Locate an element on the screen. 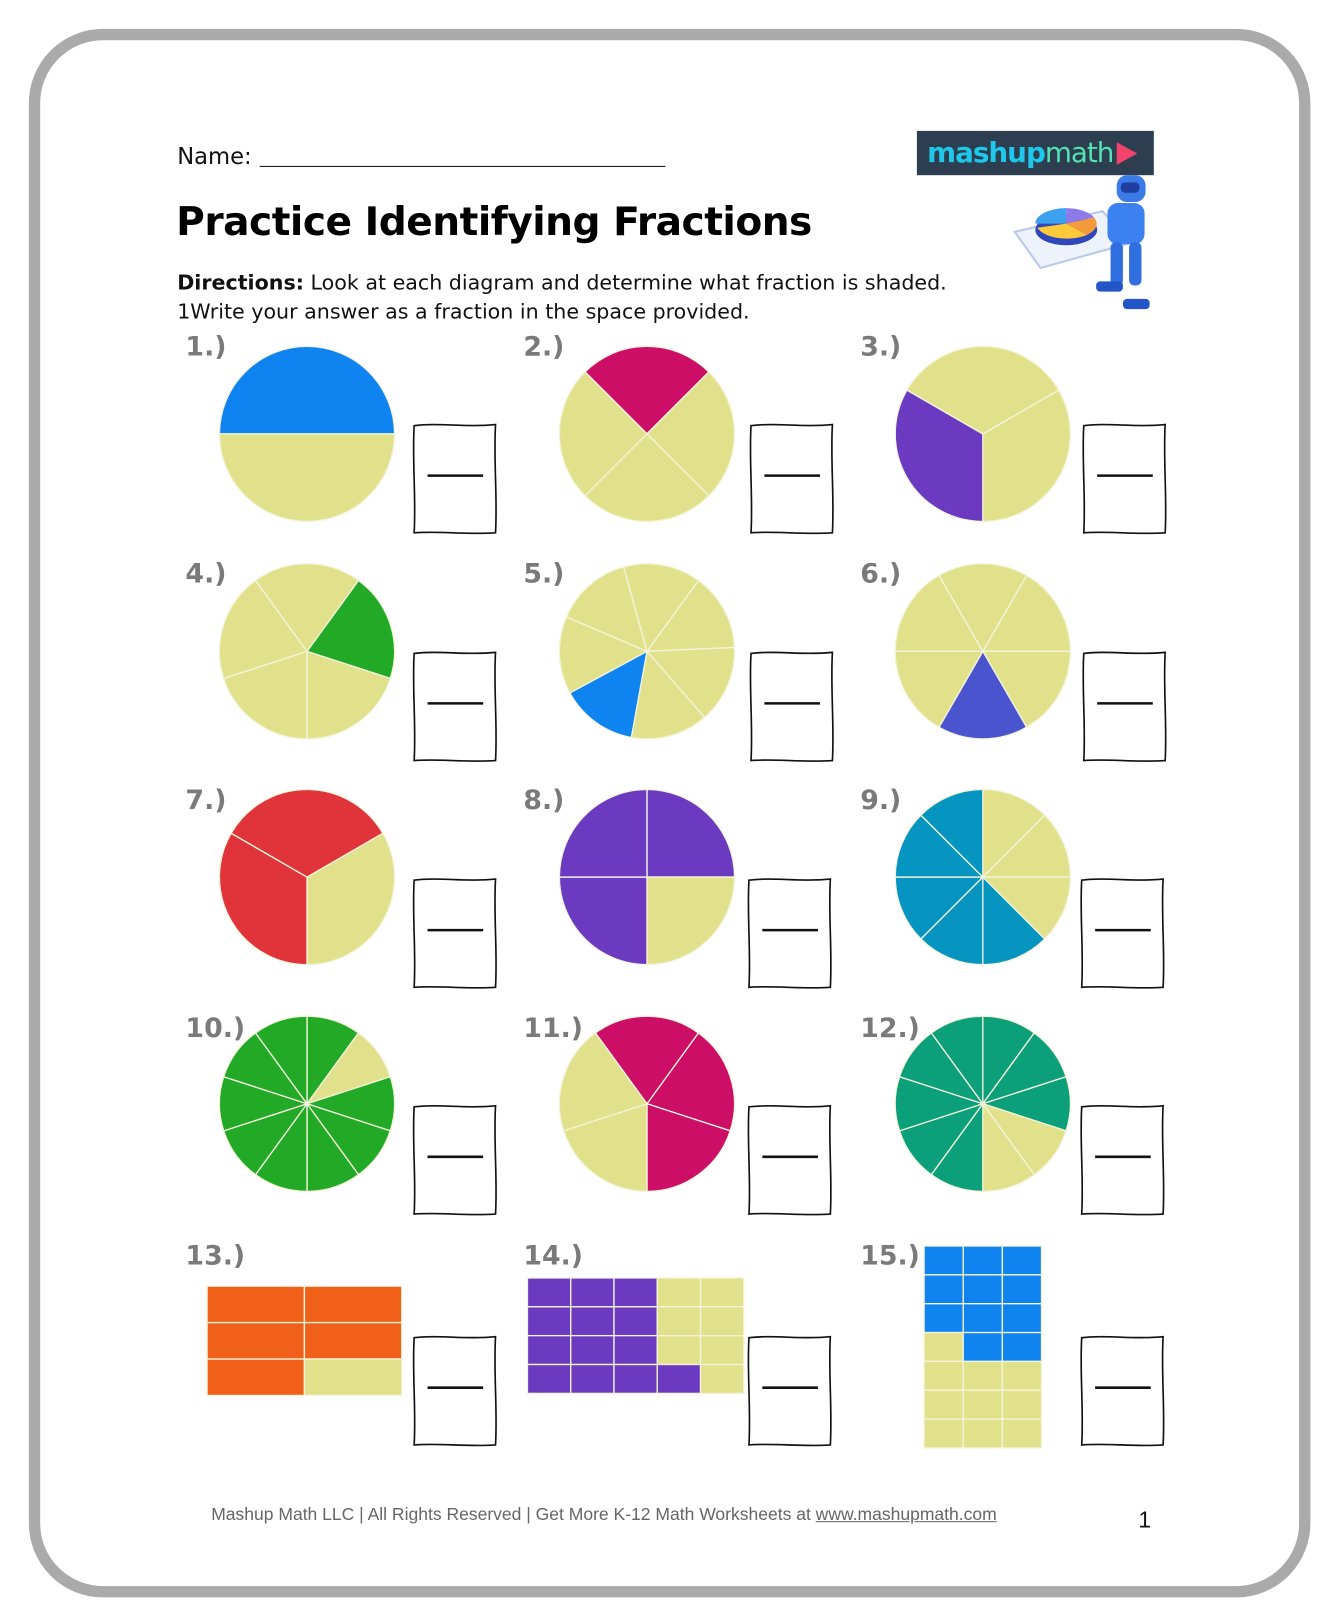 Image resolution: width=1329 pixels, height=1616 pixels. problem-label: 7.) is located at coordinates (206, 801).